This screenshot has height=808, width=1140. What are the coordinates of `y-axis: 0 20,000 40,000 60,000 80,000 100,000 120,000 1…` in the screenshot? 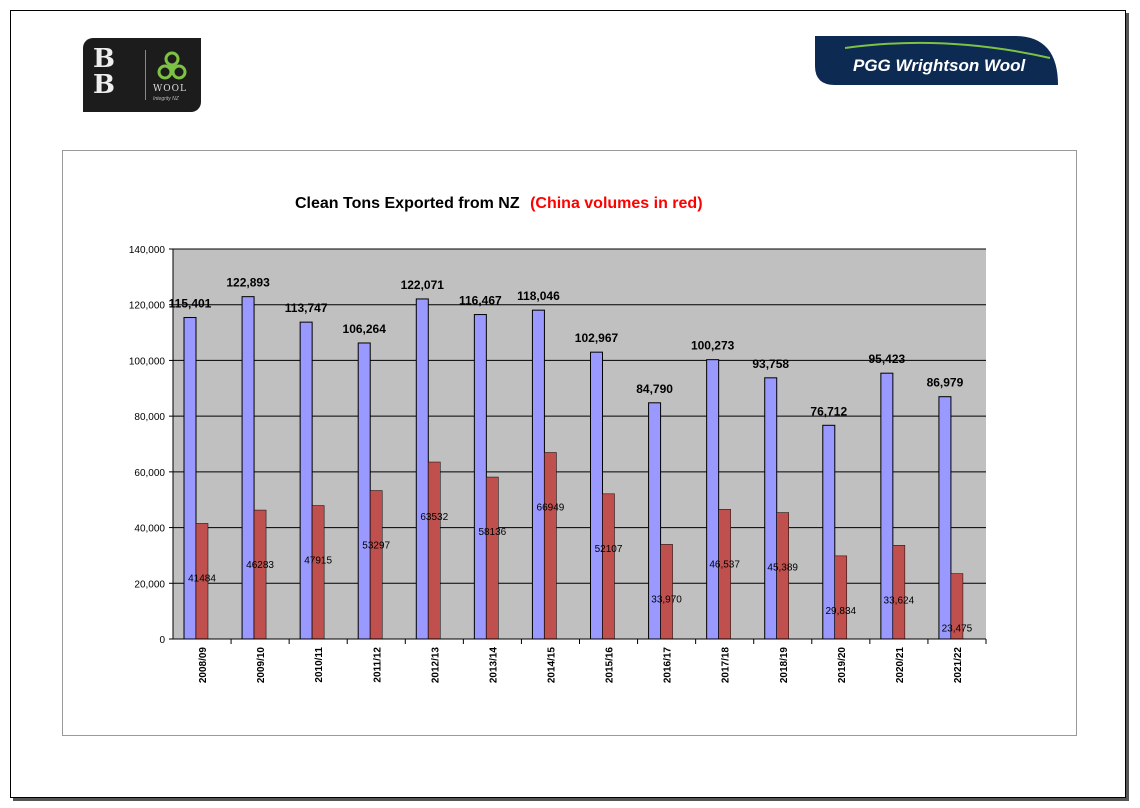 It's located at (151, 445).